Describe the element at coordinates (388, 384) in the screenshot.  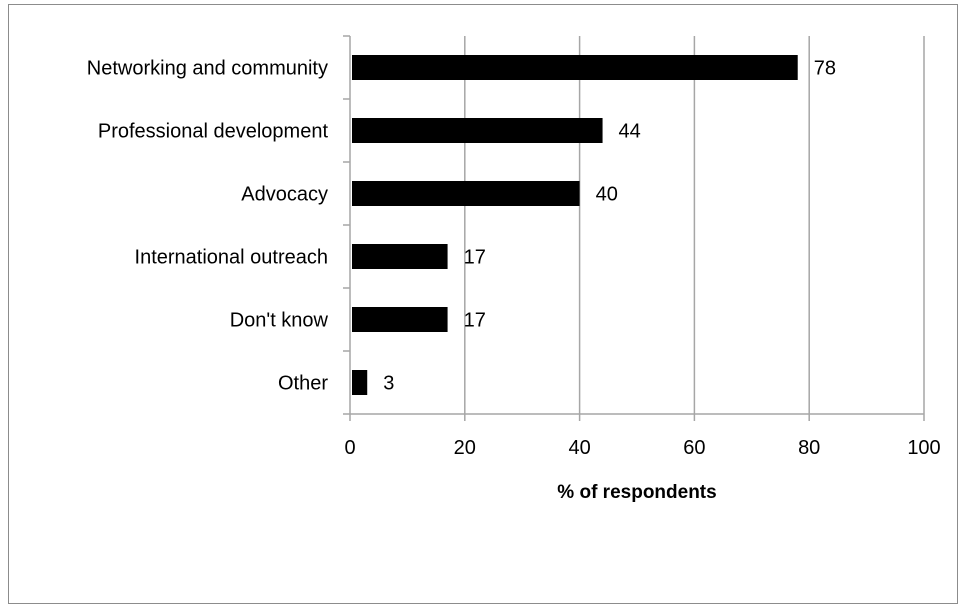
I see `data-label-5: 3` at that location.